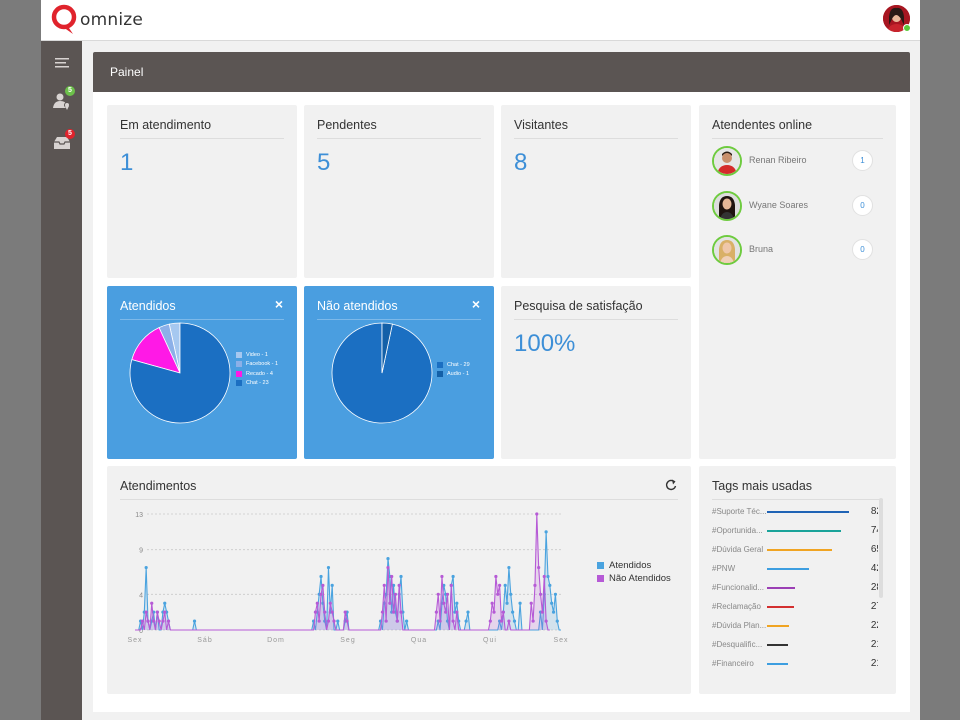 This screenshot has width=960, height=720. I want to click on card-visitantes: Visitantes 8, so click(596, 191).